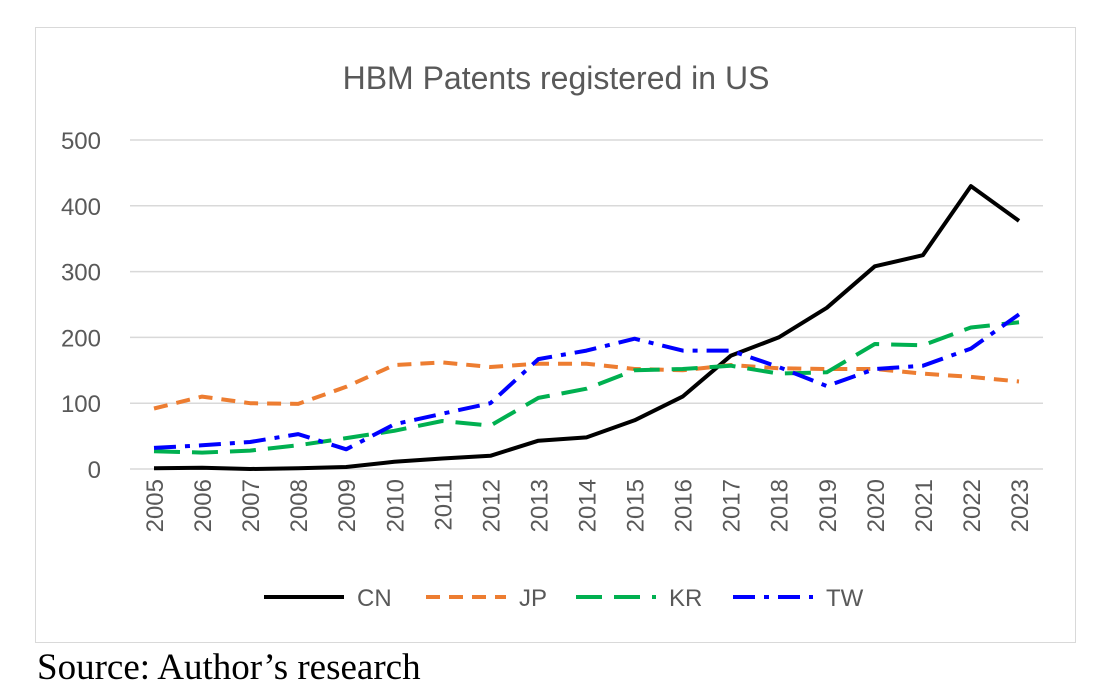  What do you see at coordinates (491, 505) in the screenshot?
I see `x-tick-label: 2012` at bounding box center [491, 505].